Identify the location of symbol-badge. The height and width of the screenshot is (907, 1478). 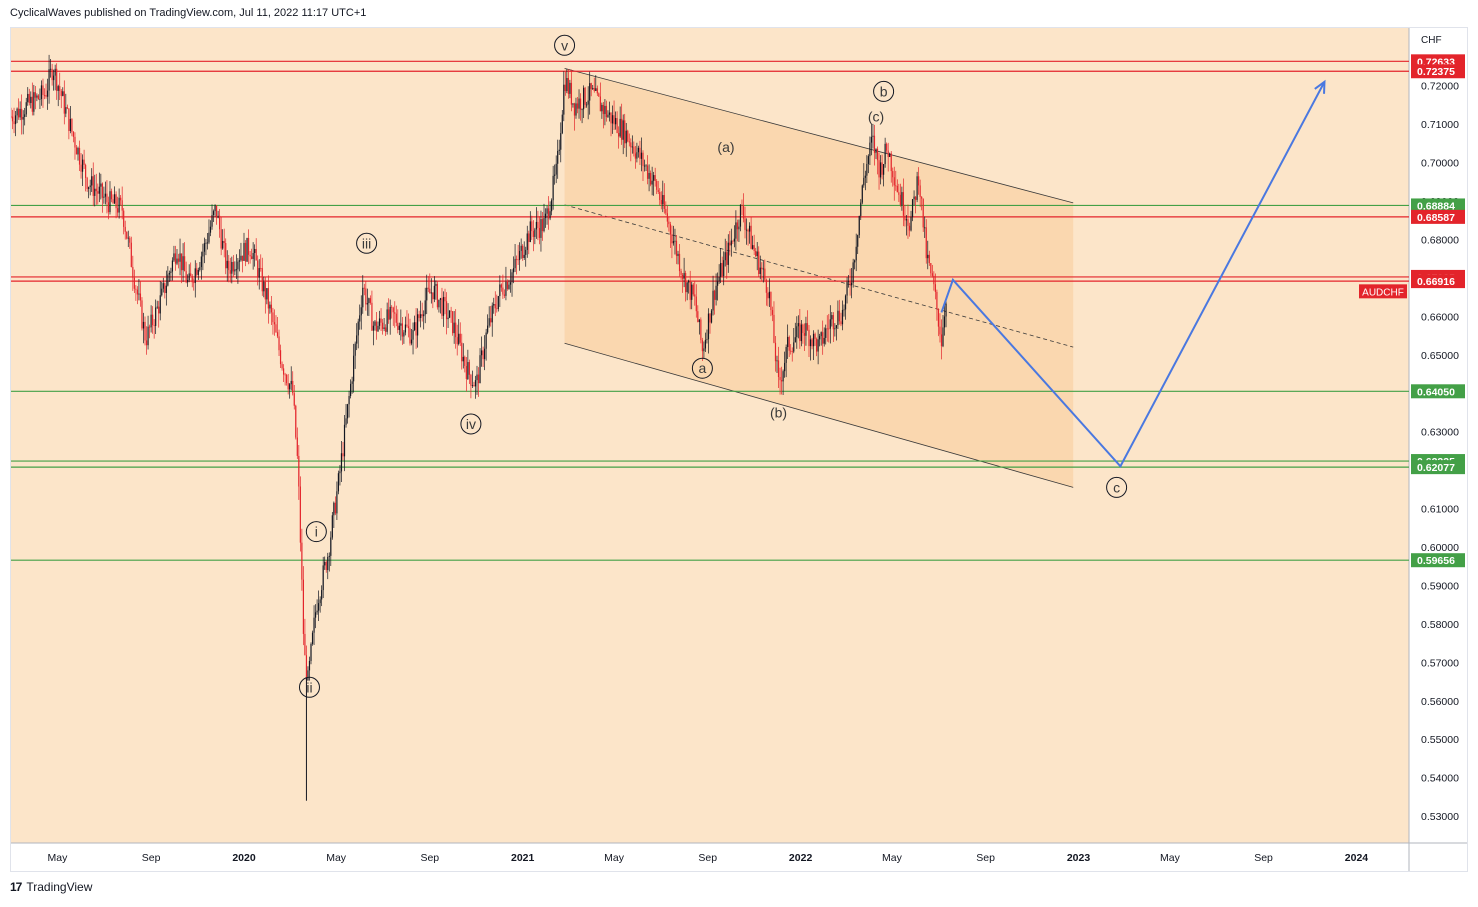
(1383, 291).